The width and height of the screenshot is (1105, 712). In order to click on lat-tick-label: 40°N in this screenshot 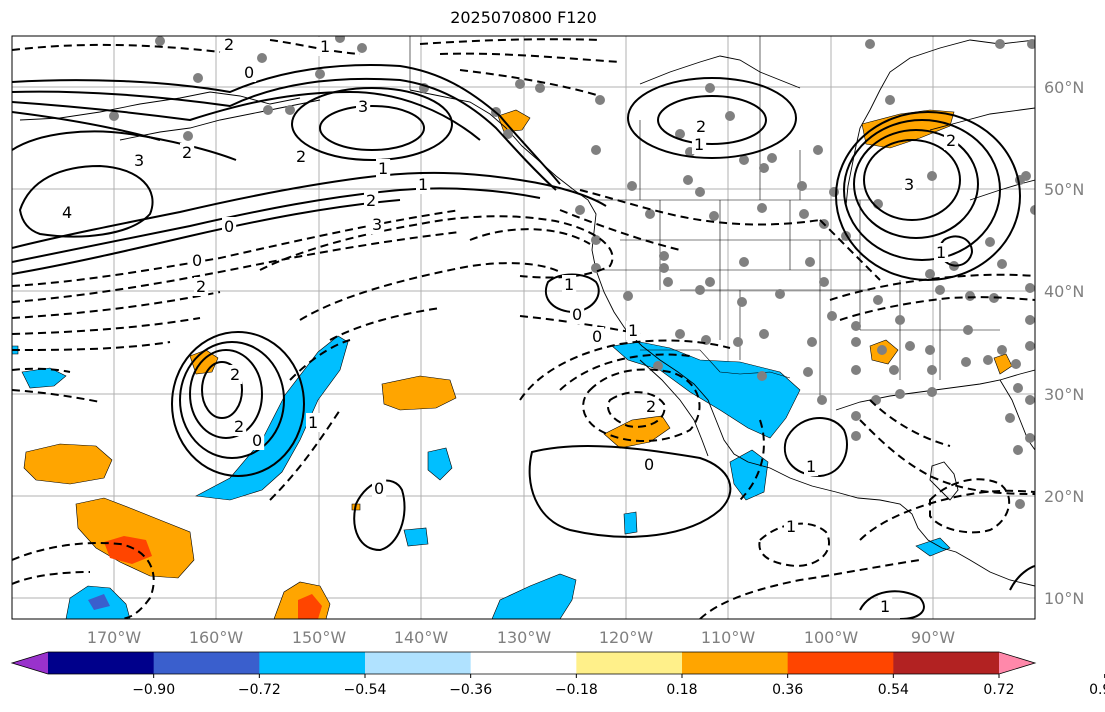, I will do `click(1064, 291)`.